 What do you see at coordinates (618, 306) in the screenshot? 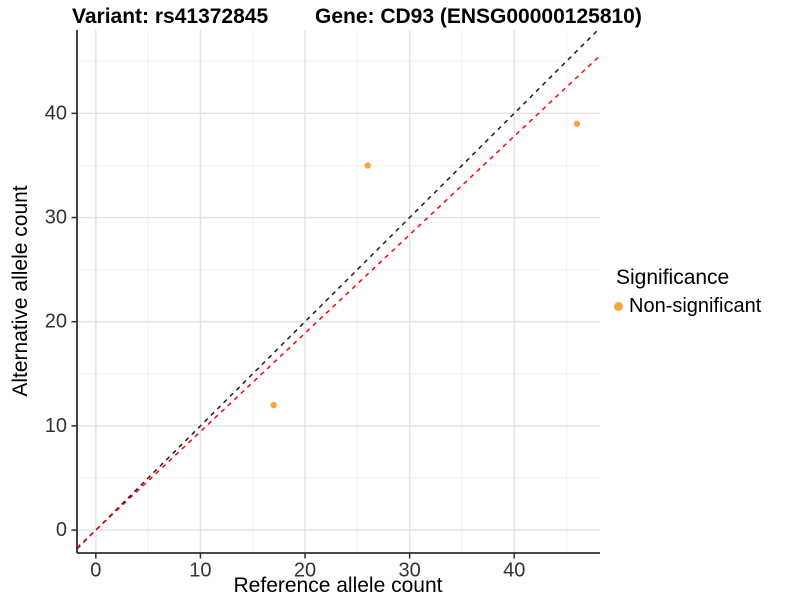
I see `legend-point-swatch-icon` at bounding box center [618, 306].